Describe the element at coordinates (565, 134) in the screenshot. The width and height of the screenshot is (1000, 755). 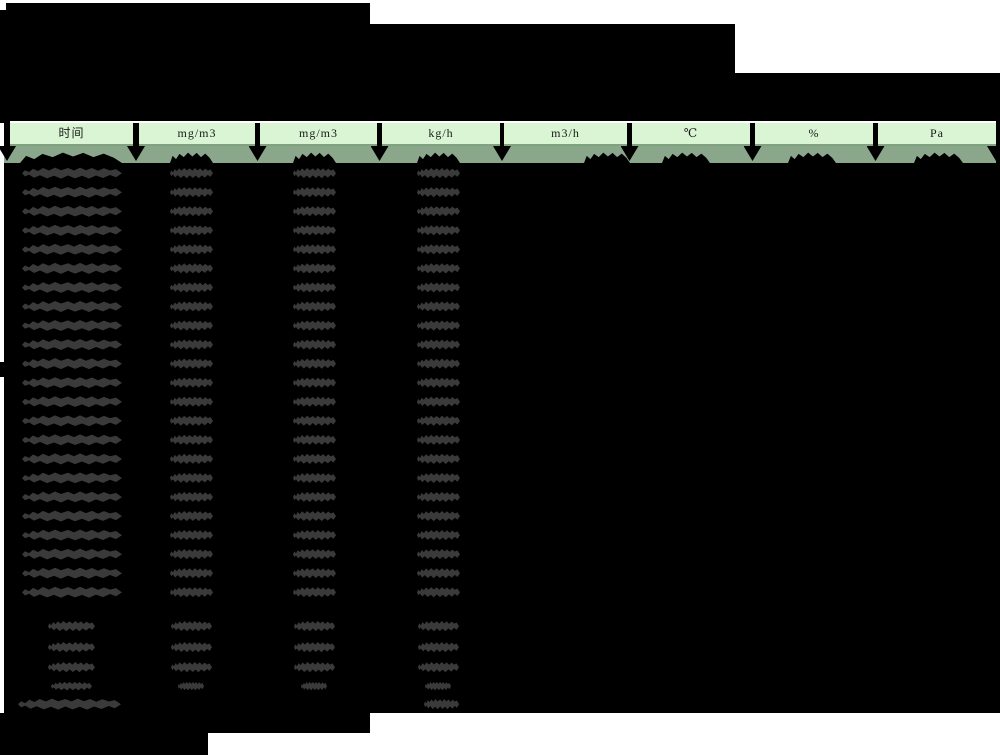
I see `header-cell-m3-h: m3/h` at that location.